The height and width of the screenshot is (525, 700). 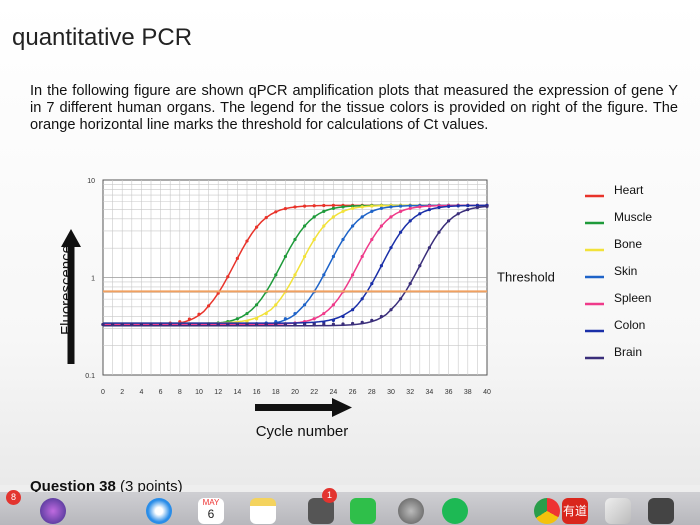 What do you see at coordinates (410, 392) in the screenshot?
I see `x-tick-label: 32` at bounding box center [410, 392].